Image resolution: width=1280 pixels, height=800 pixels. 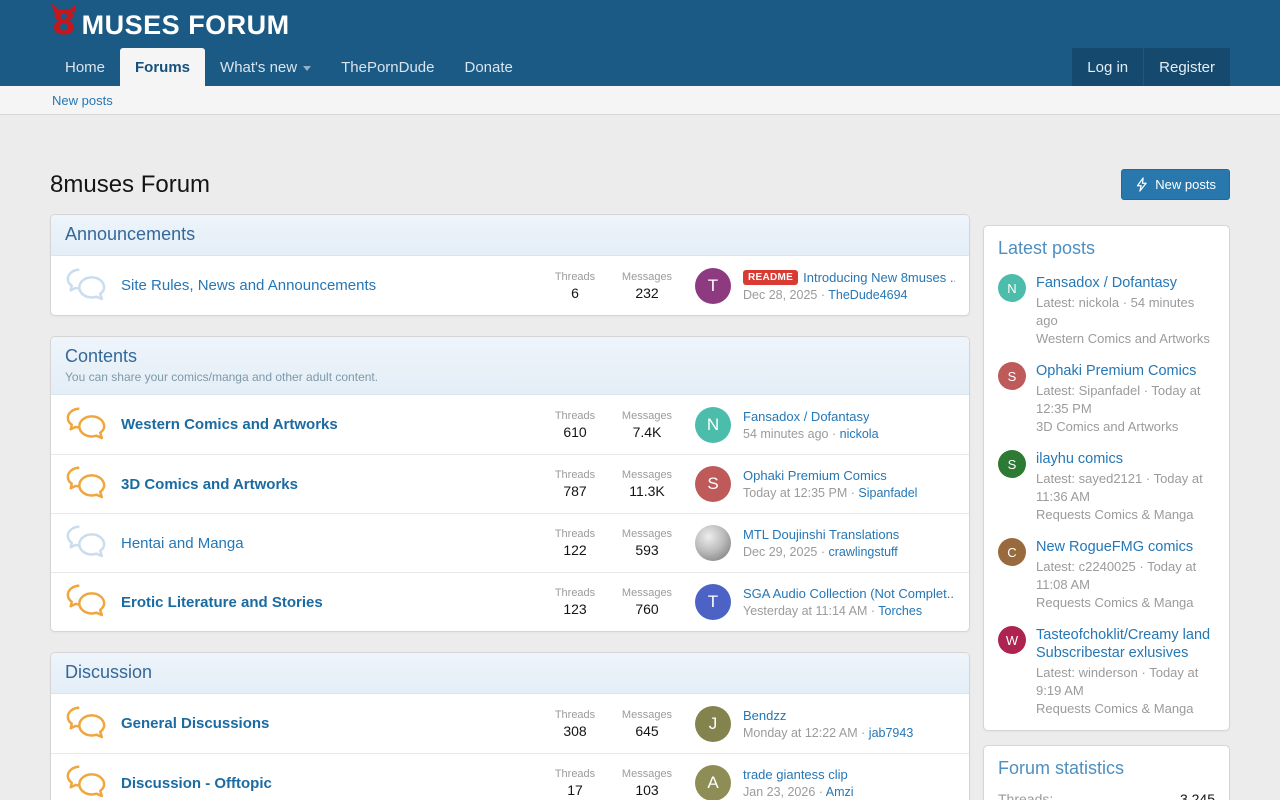 What do you see at coordinates (222, 602) in the screenshot?
I see `forum-link: Erotic Literature and Stories` at bounding box center [222, 602].